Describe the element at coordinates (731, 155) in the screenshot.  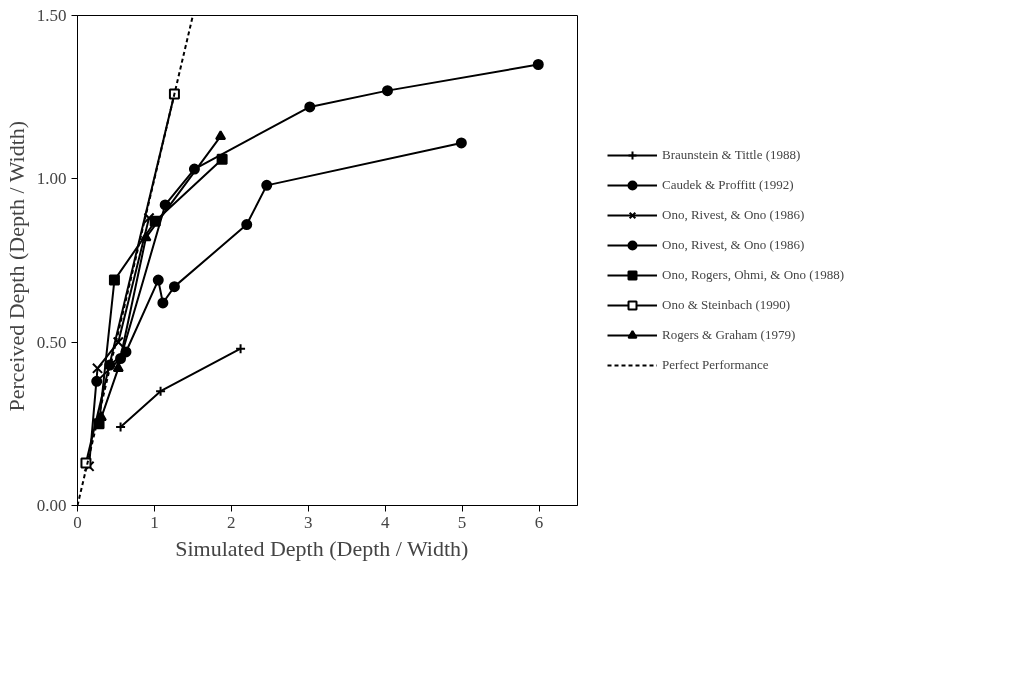
I see `legend-label: Braunstein & Tittle (1988)` at that location.